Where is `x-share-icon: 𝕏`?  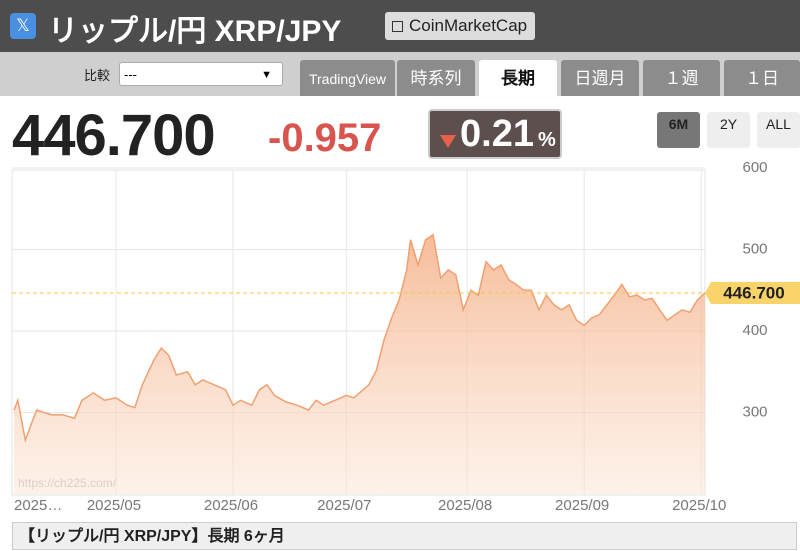
x-share-icon: 𝕏 is located at coordinates (23, 26).